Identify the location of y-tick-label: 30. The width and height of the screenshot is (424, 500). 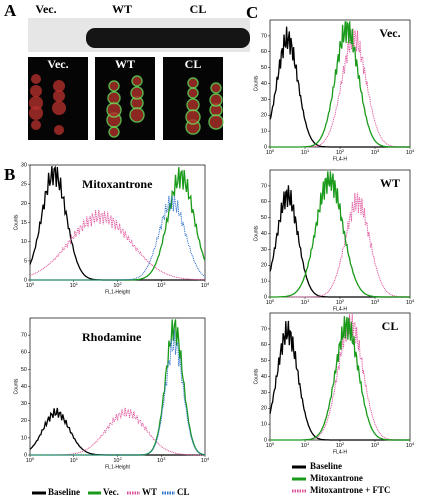
(264, 100).